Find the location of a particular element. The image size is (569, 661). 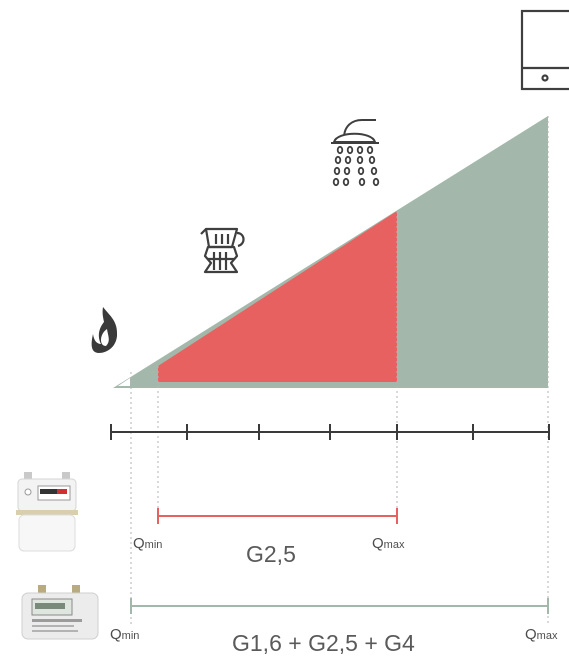

flame-icon is located at coordinates (104, 330).